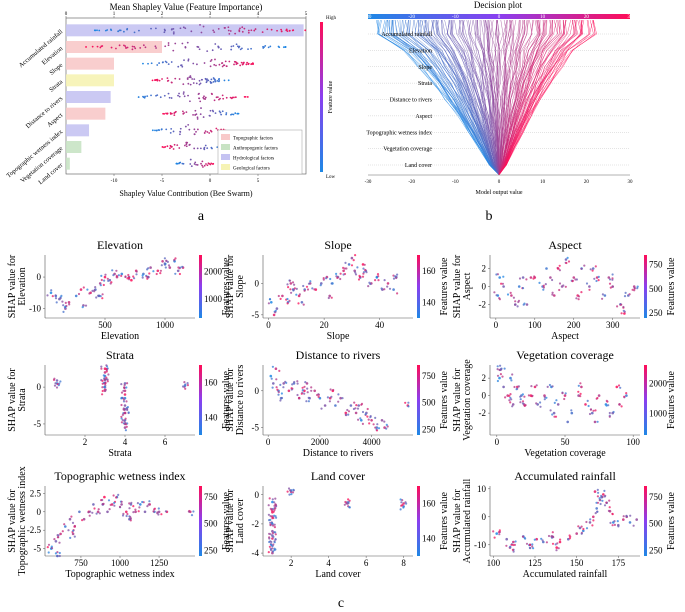  I want to click on y-tick-label: 2, so click(484, 378).